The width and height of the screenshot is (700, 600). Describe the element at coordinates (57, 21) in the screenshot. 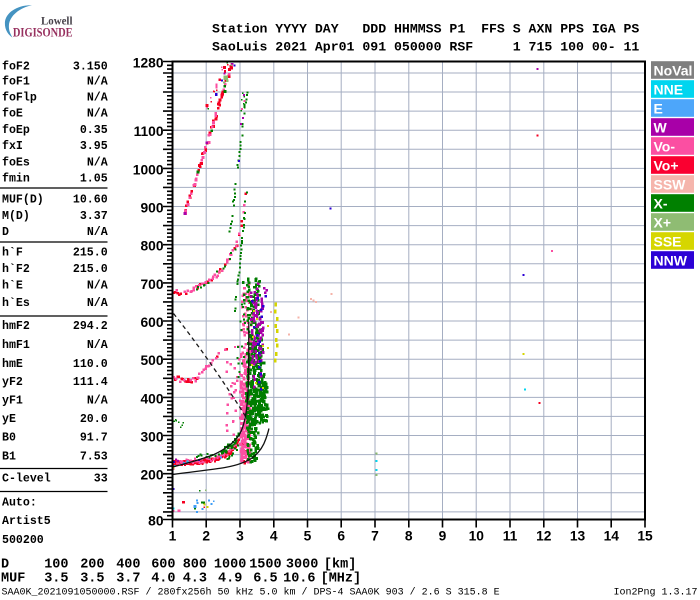

I see `svg-text: Lowell` at that location.